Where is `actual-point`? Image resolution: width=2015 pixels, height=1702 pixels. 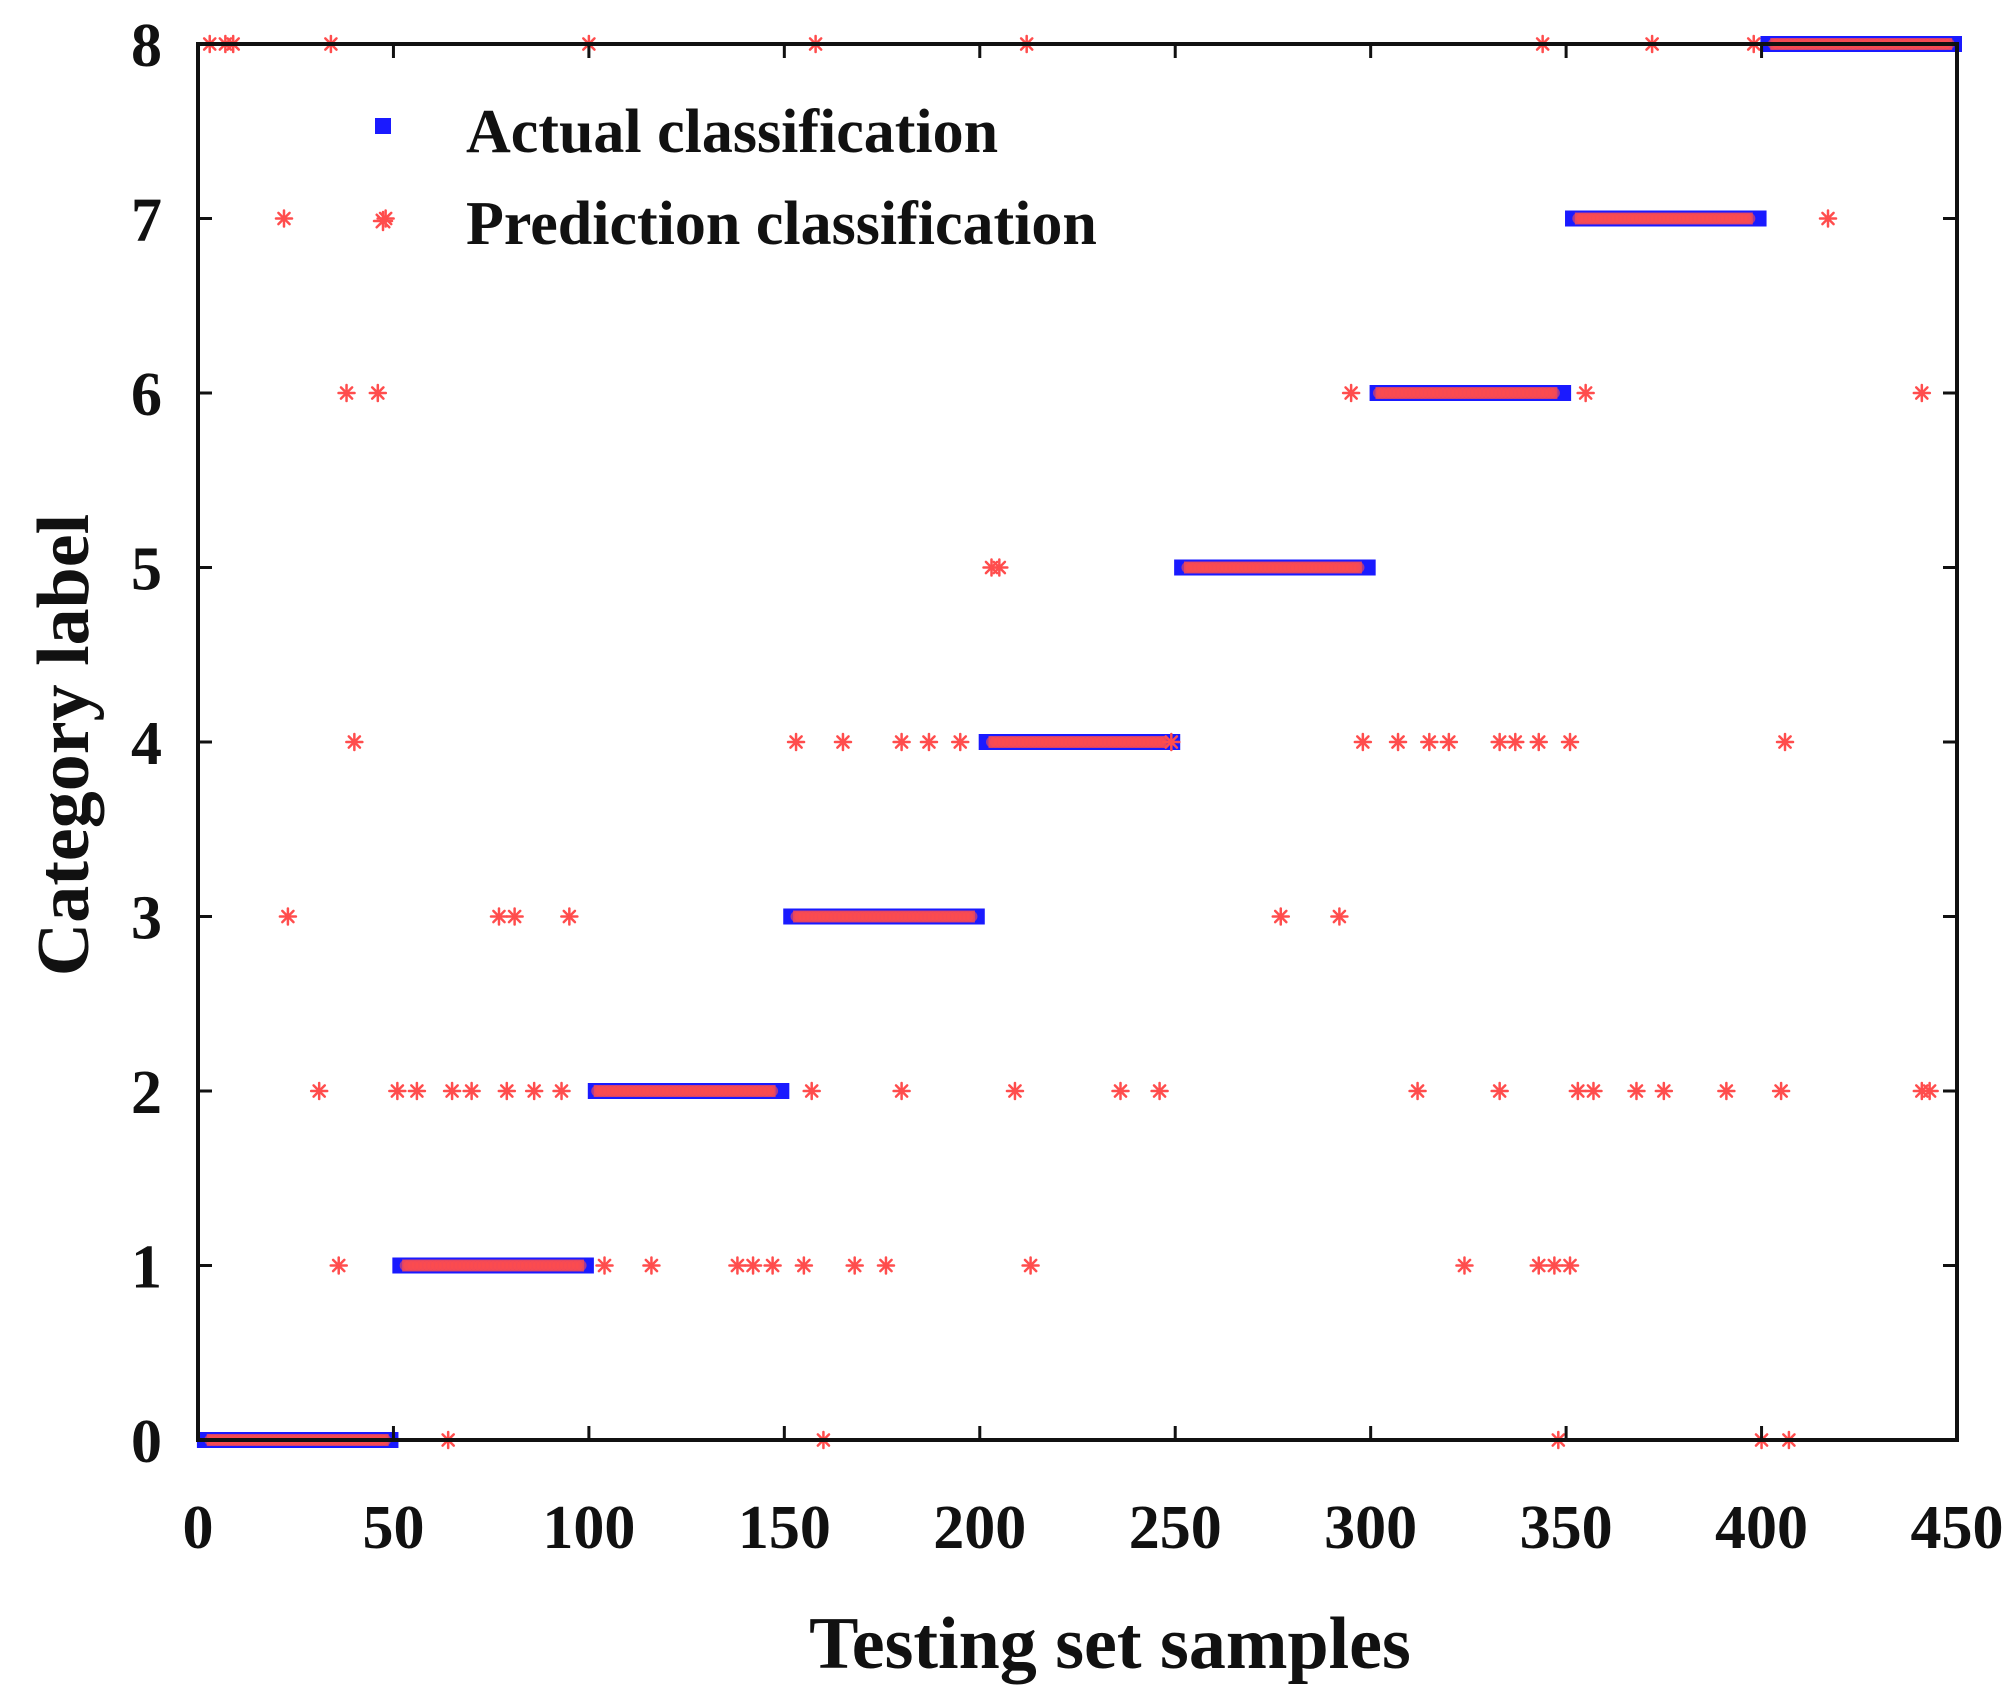 actual-point is located at coordinates (784, 1091).